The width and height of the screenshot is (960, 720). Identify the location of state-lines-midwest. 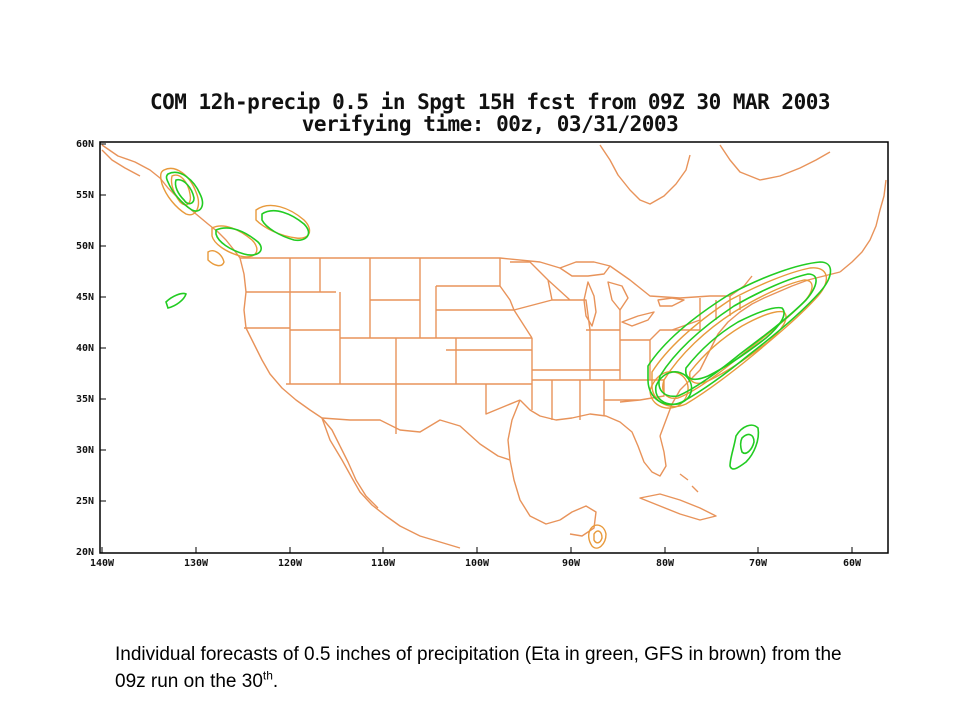
(587, 340).